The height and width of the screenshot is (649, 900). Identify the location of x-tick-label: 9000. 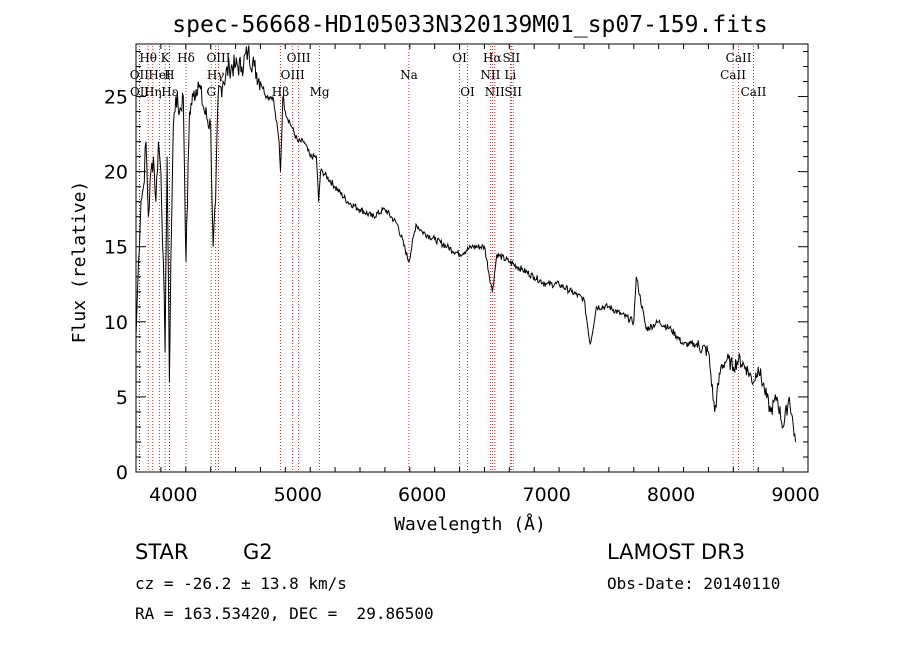
(795, 495).